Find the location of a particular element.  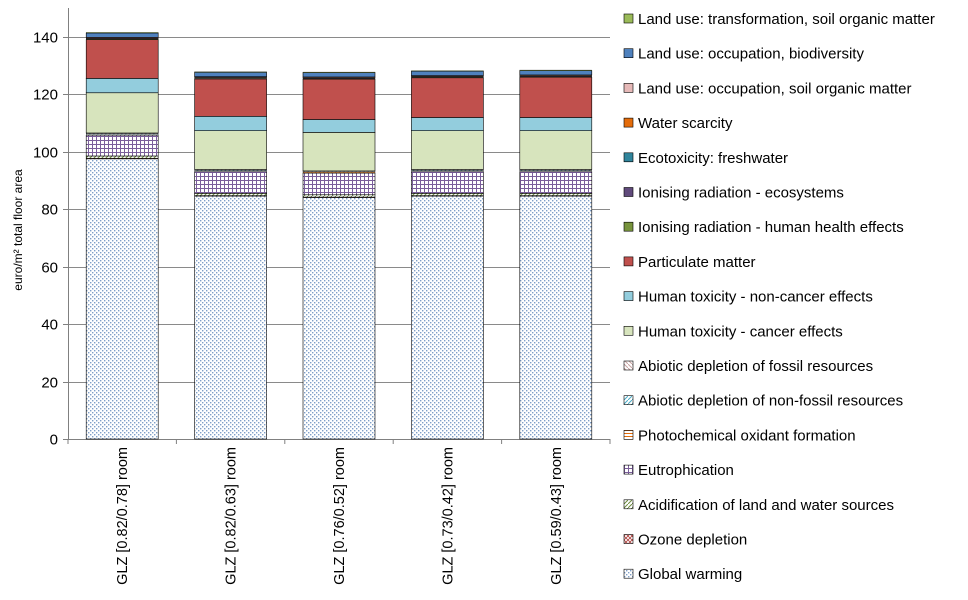

category-label: GLZ [0.59/0.43] room is located at coordinates (557, 516).